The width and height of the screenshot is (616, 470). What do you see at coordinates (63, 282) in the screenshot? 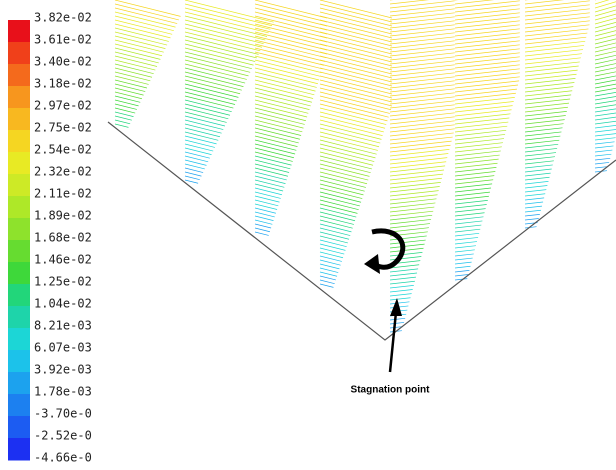
I see `colorbar-label: 1.25e-02` at bounding box center [63, 282].